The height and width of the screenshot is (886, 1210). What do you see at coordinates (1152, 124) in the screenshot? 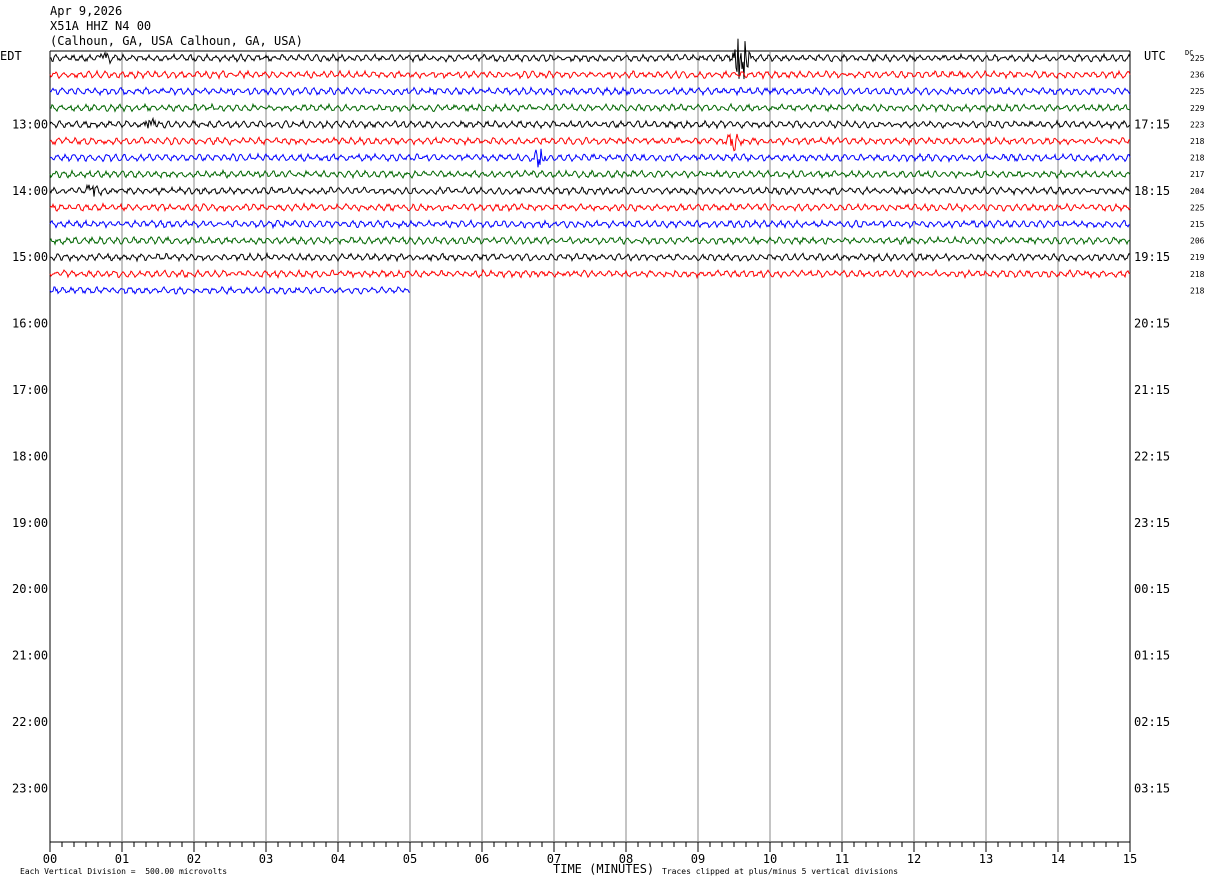
I see `right-hour-label: 17:15` at bounding box center [1152, 124].